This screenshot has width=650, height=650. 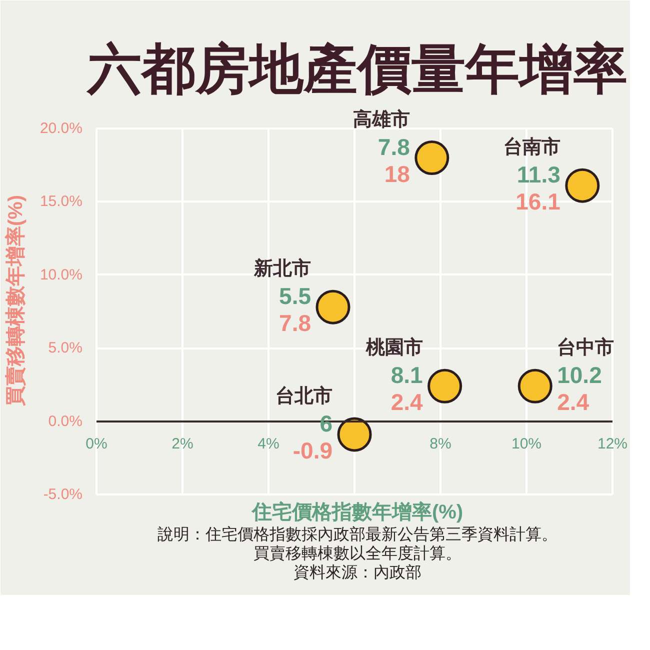 I want to click on y-axis-title: 買賣移轉棟數年增率(%), so click(x=15, y=301).